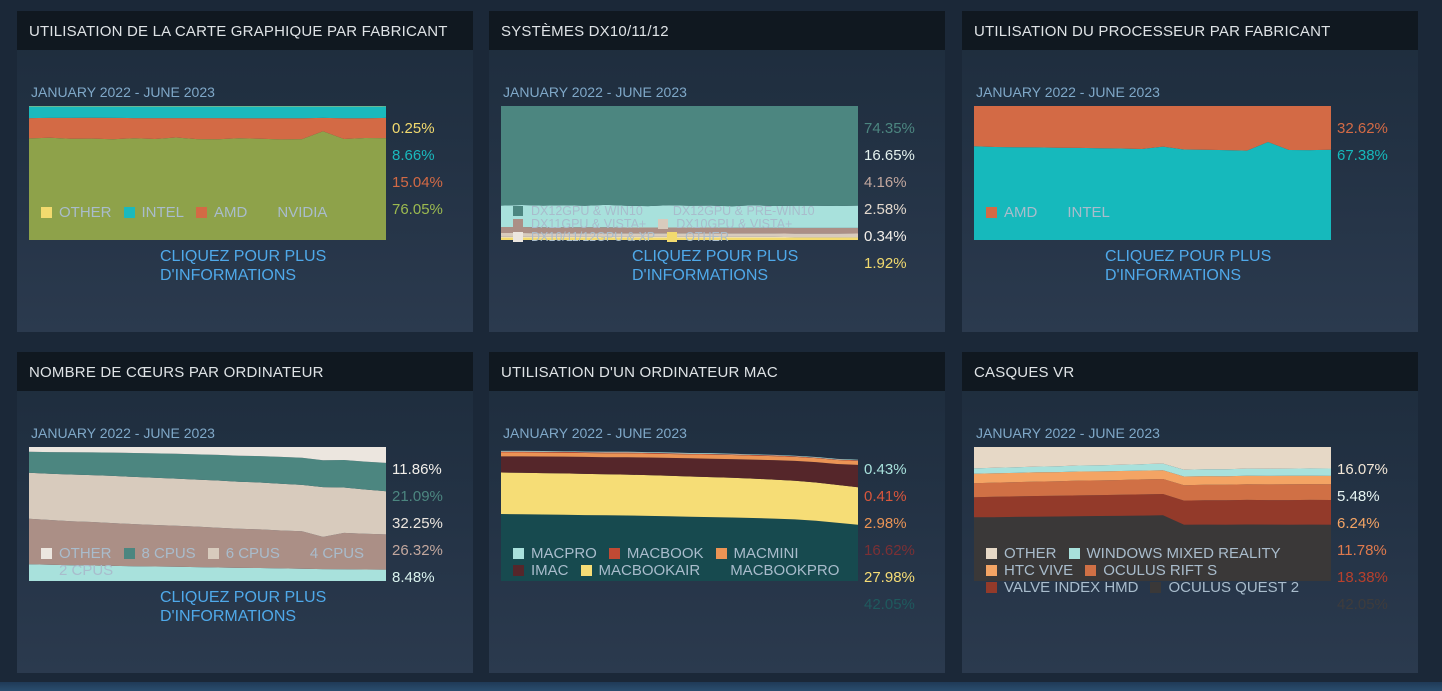 This screenshot has height=691, width=1442. What do you see at coordinates (889, 541) in the screenshot?
I see `latest-percentages: 0.43% 0.41% 2.98% 16.62% 27.98% 42.05%` at bounding box center [889, 541].